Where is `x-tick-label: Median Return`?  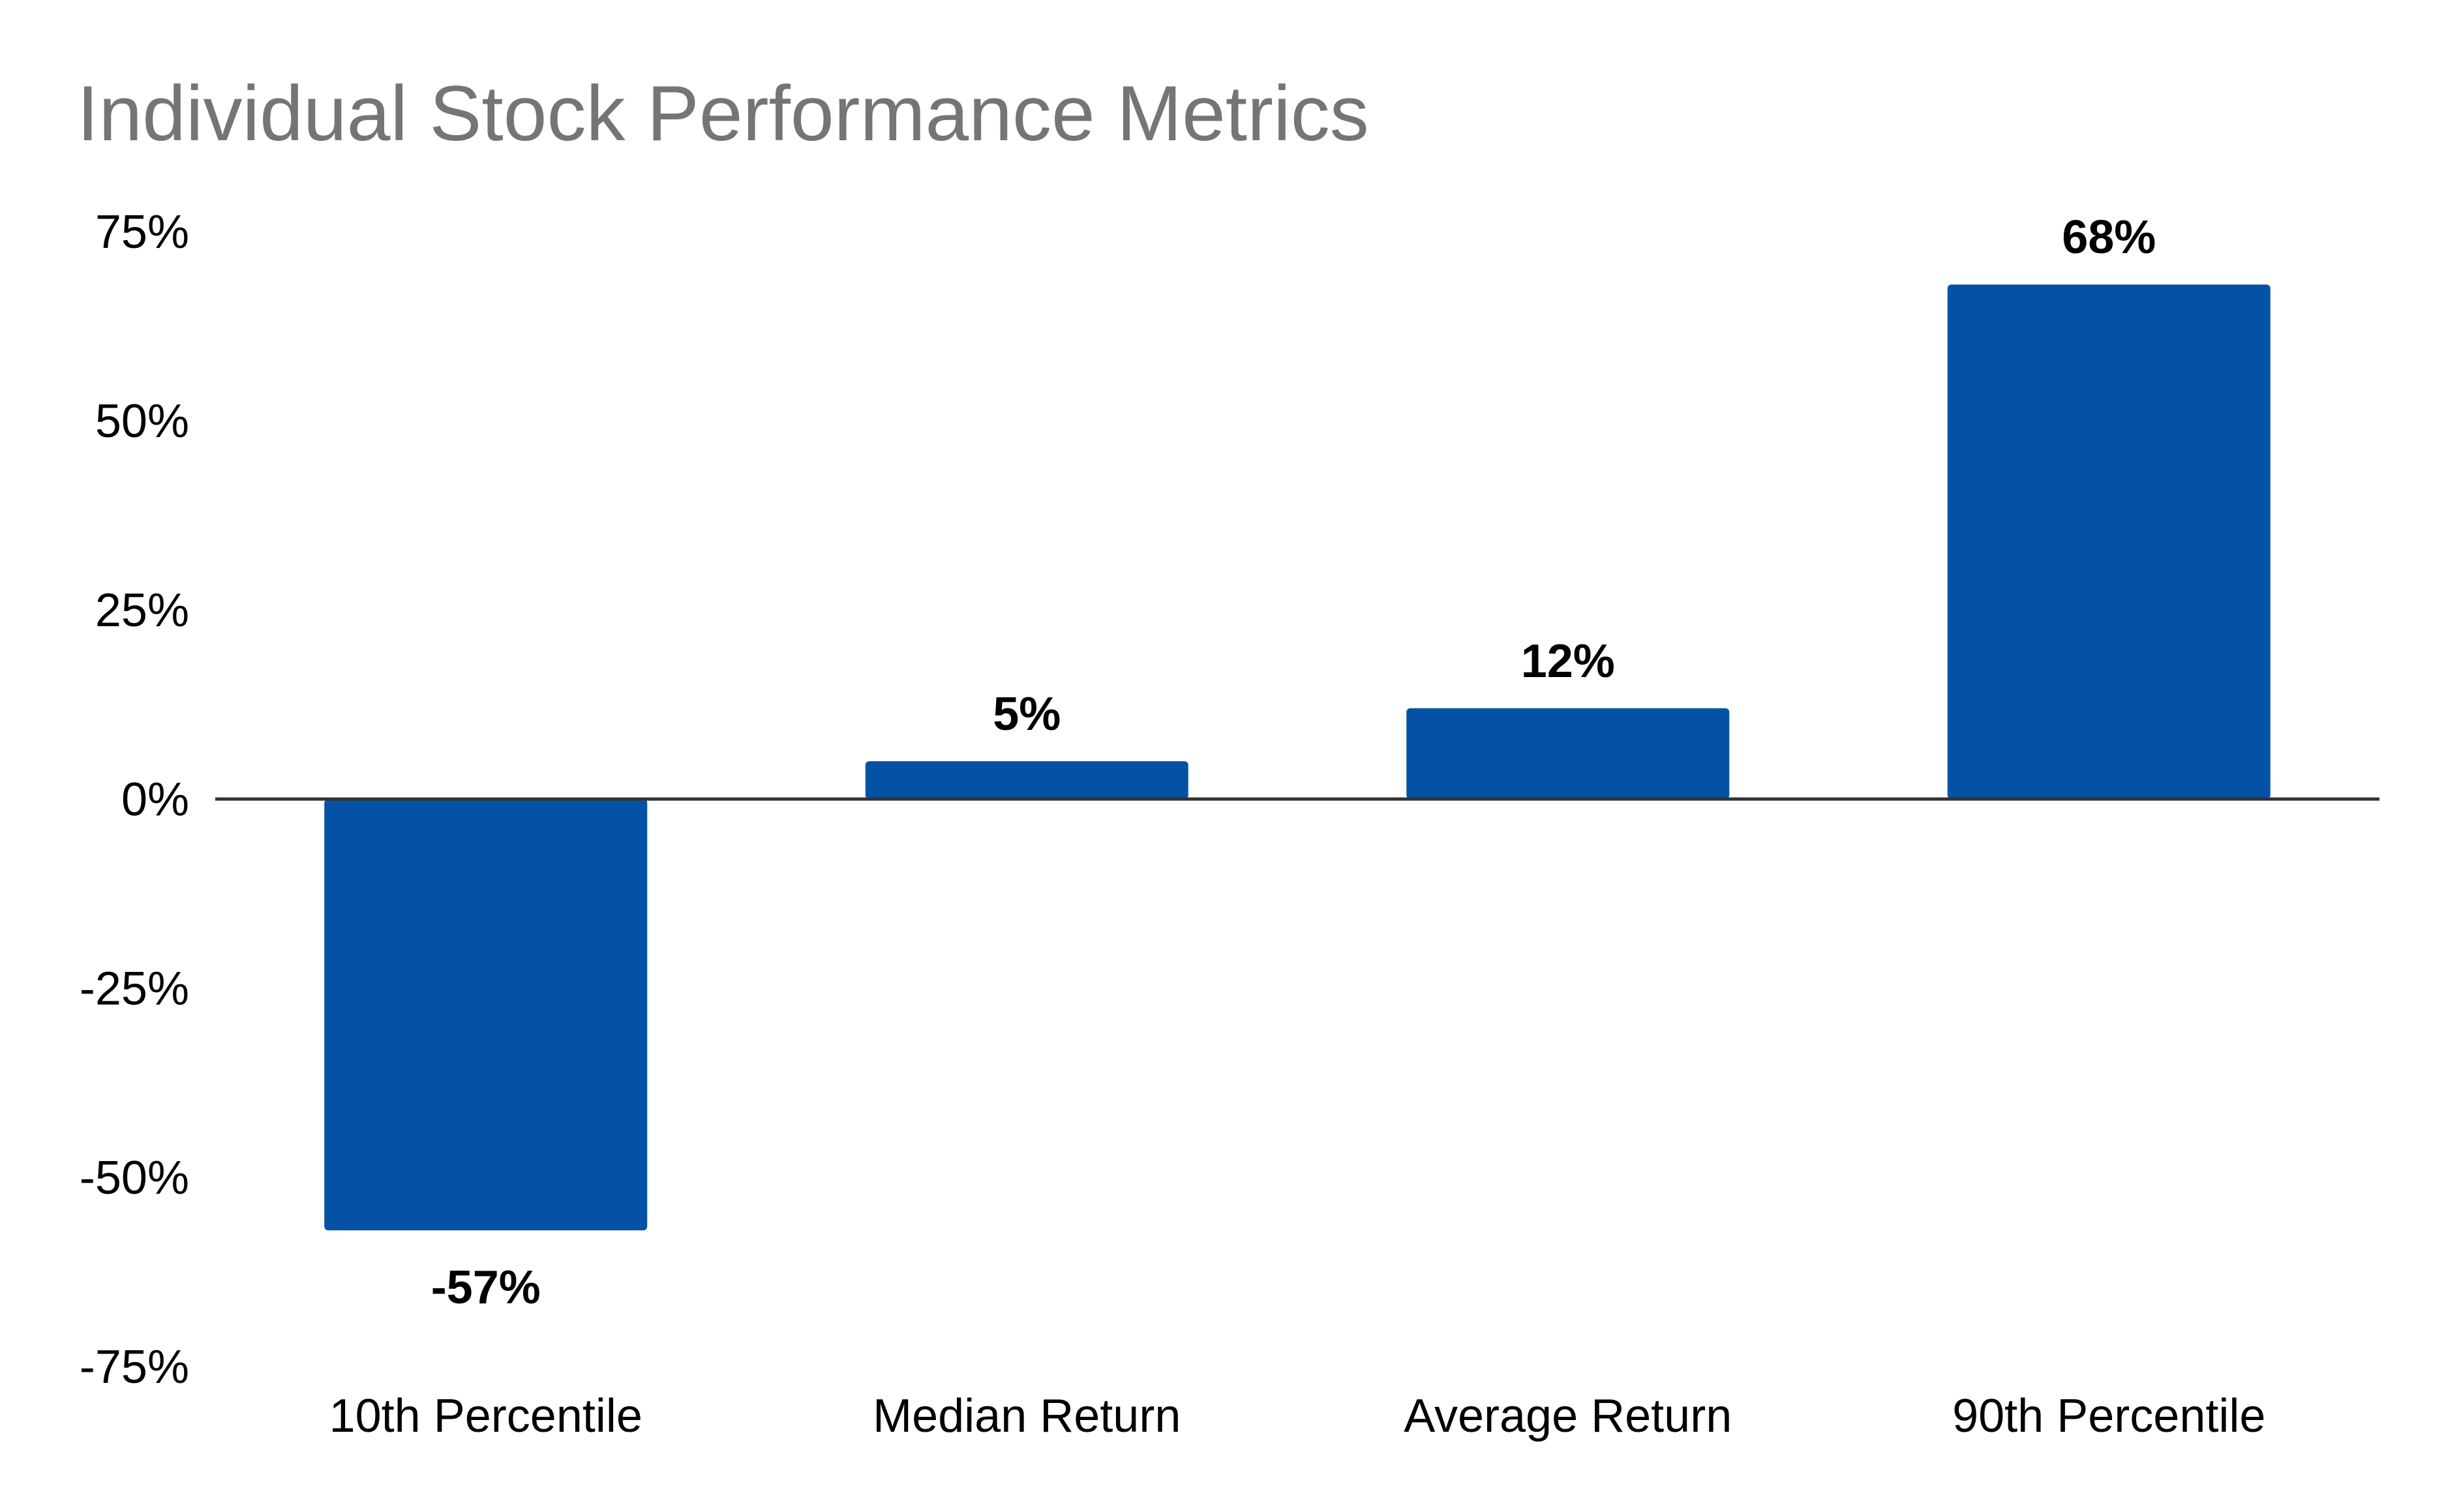
x-tick-label: Median Return is located at coordinates (1027, 1416).